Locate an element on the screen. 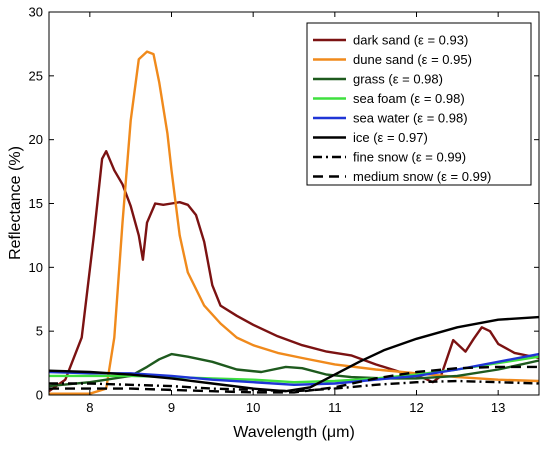  legend-label-dune-sand: dune sand (ε = 0.95) is located at coordinates (412, 59).